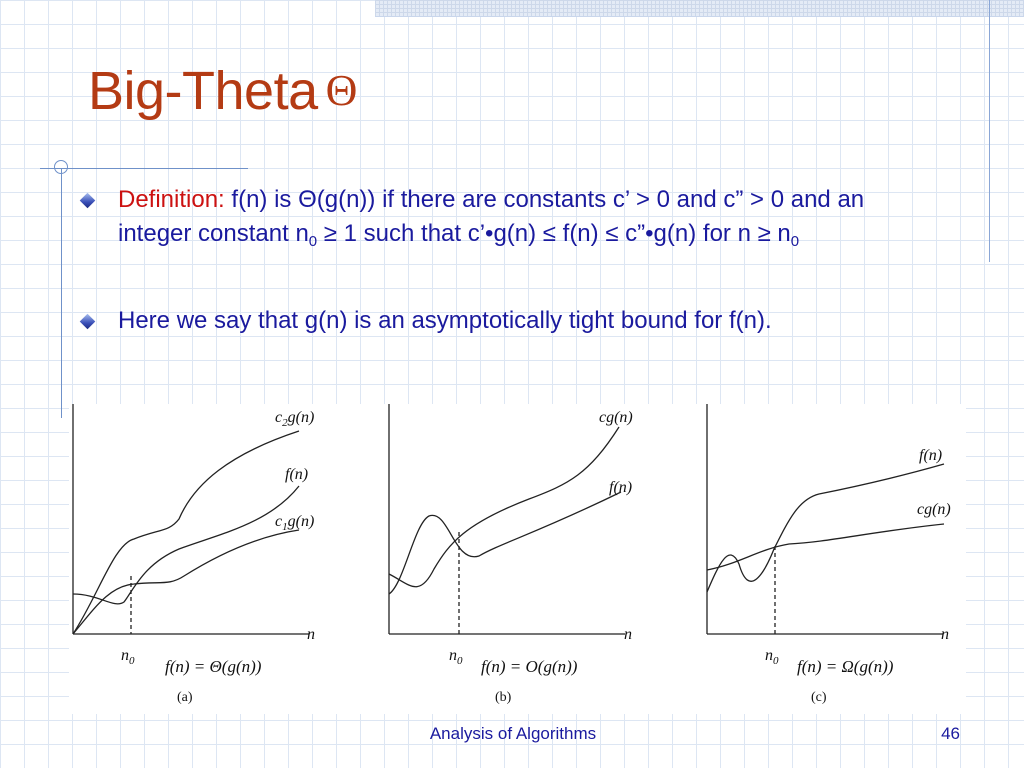 The height and width of the screenshot is (768, 1024). I want to click on panel-c-n0-label: n0, so click(772, 657).